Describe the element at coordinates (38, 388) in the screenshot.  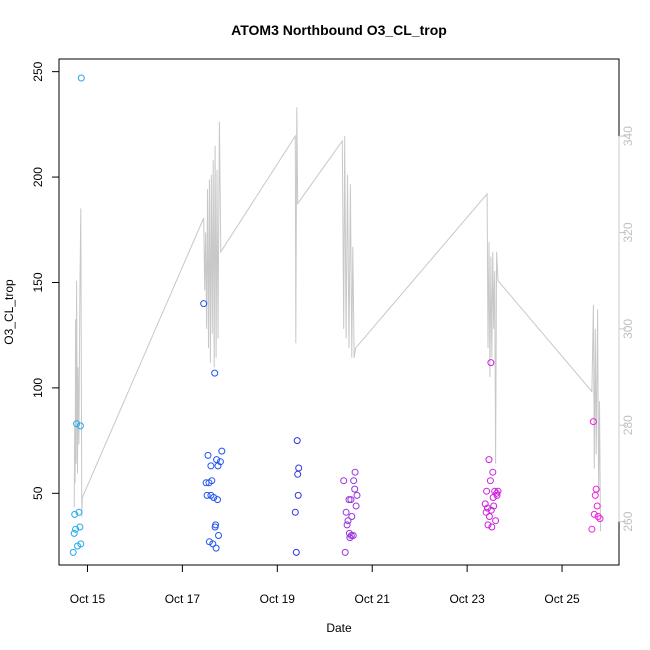
I see `y-tick-label: 100` at that location.